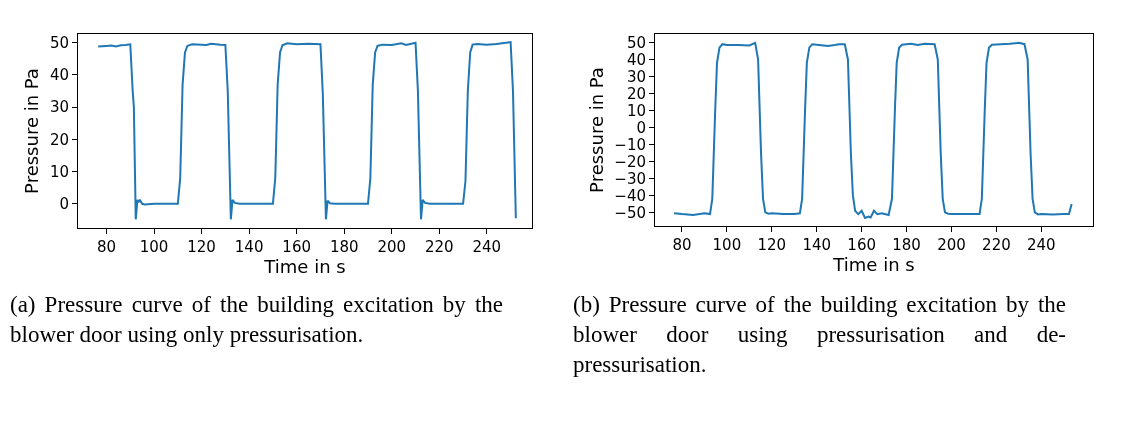  I want to click on text: (a) Pressure curve of the building excitation by the blower door using only pressurisation., so click(256, 320).